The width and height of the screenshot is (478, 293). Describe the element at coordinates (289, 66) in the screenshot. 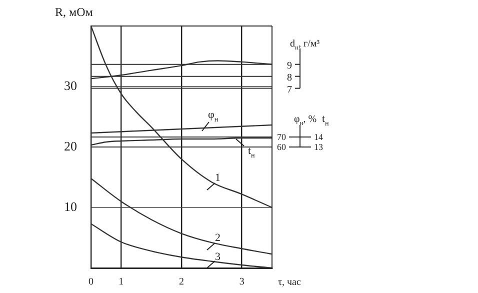

I see `y2-tick-label: 9` at that location.